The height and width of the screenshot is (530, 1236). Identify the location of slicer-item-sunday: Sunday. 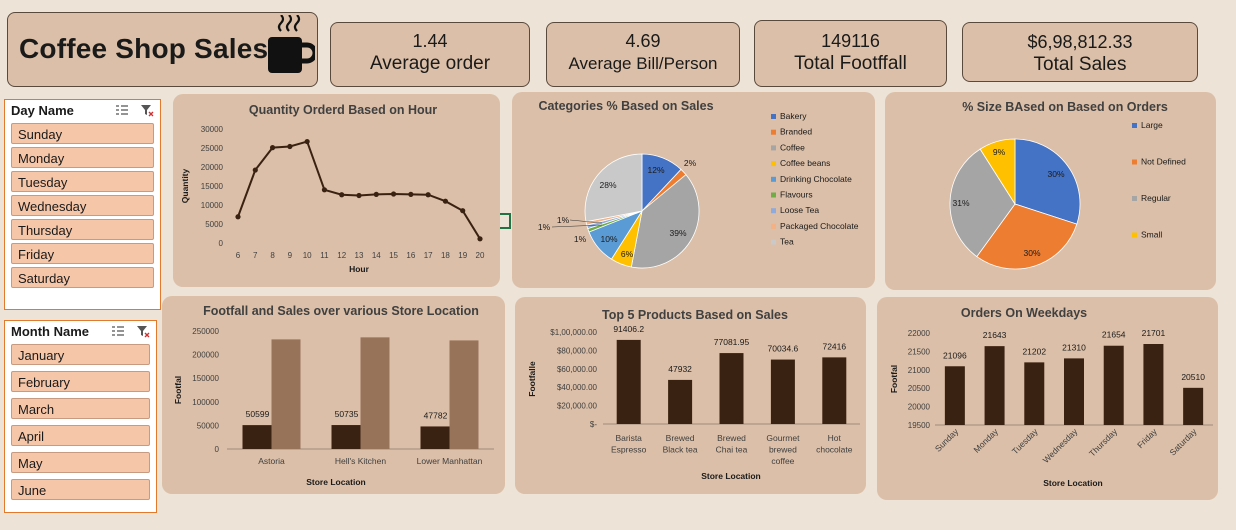
(82, 133).